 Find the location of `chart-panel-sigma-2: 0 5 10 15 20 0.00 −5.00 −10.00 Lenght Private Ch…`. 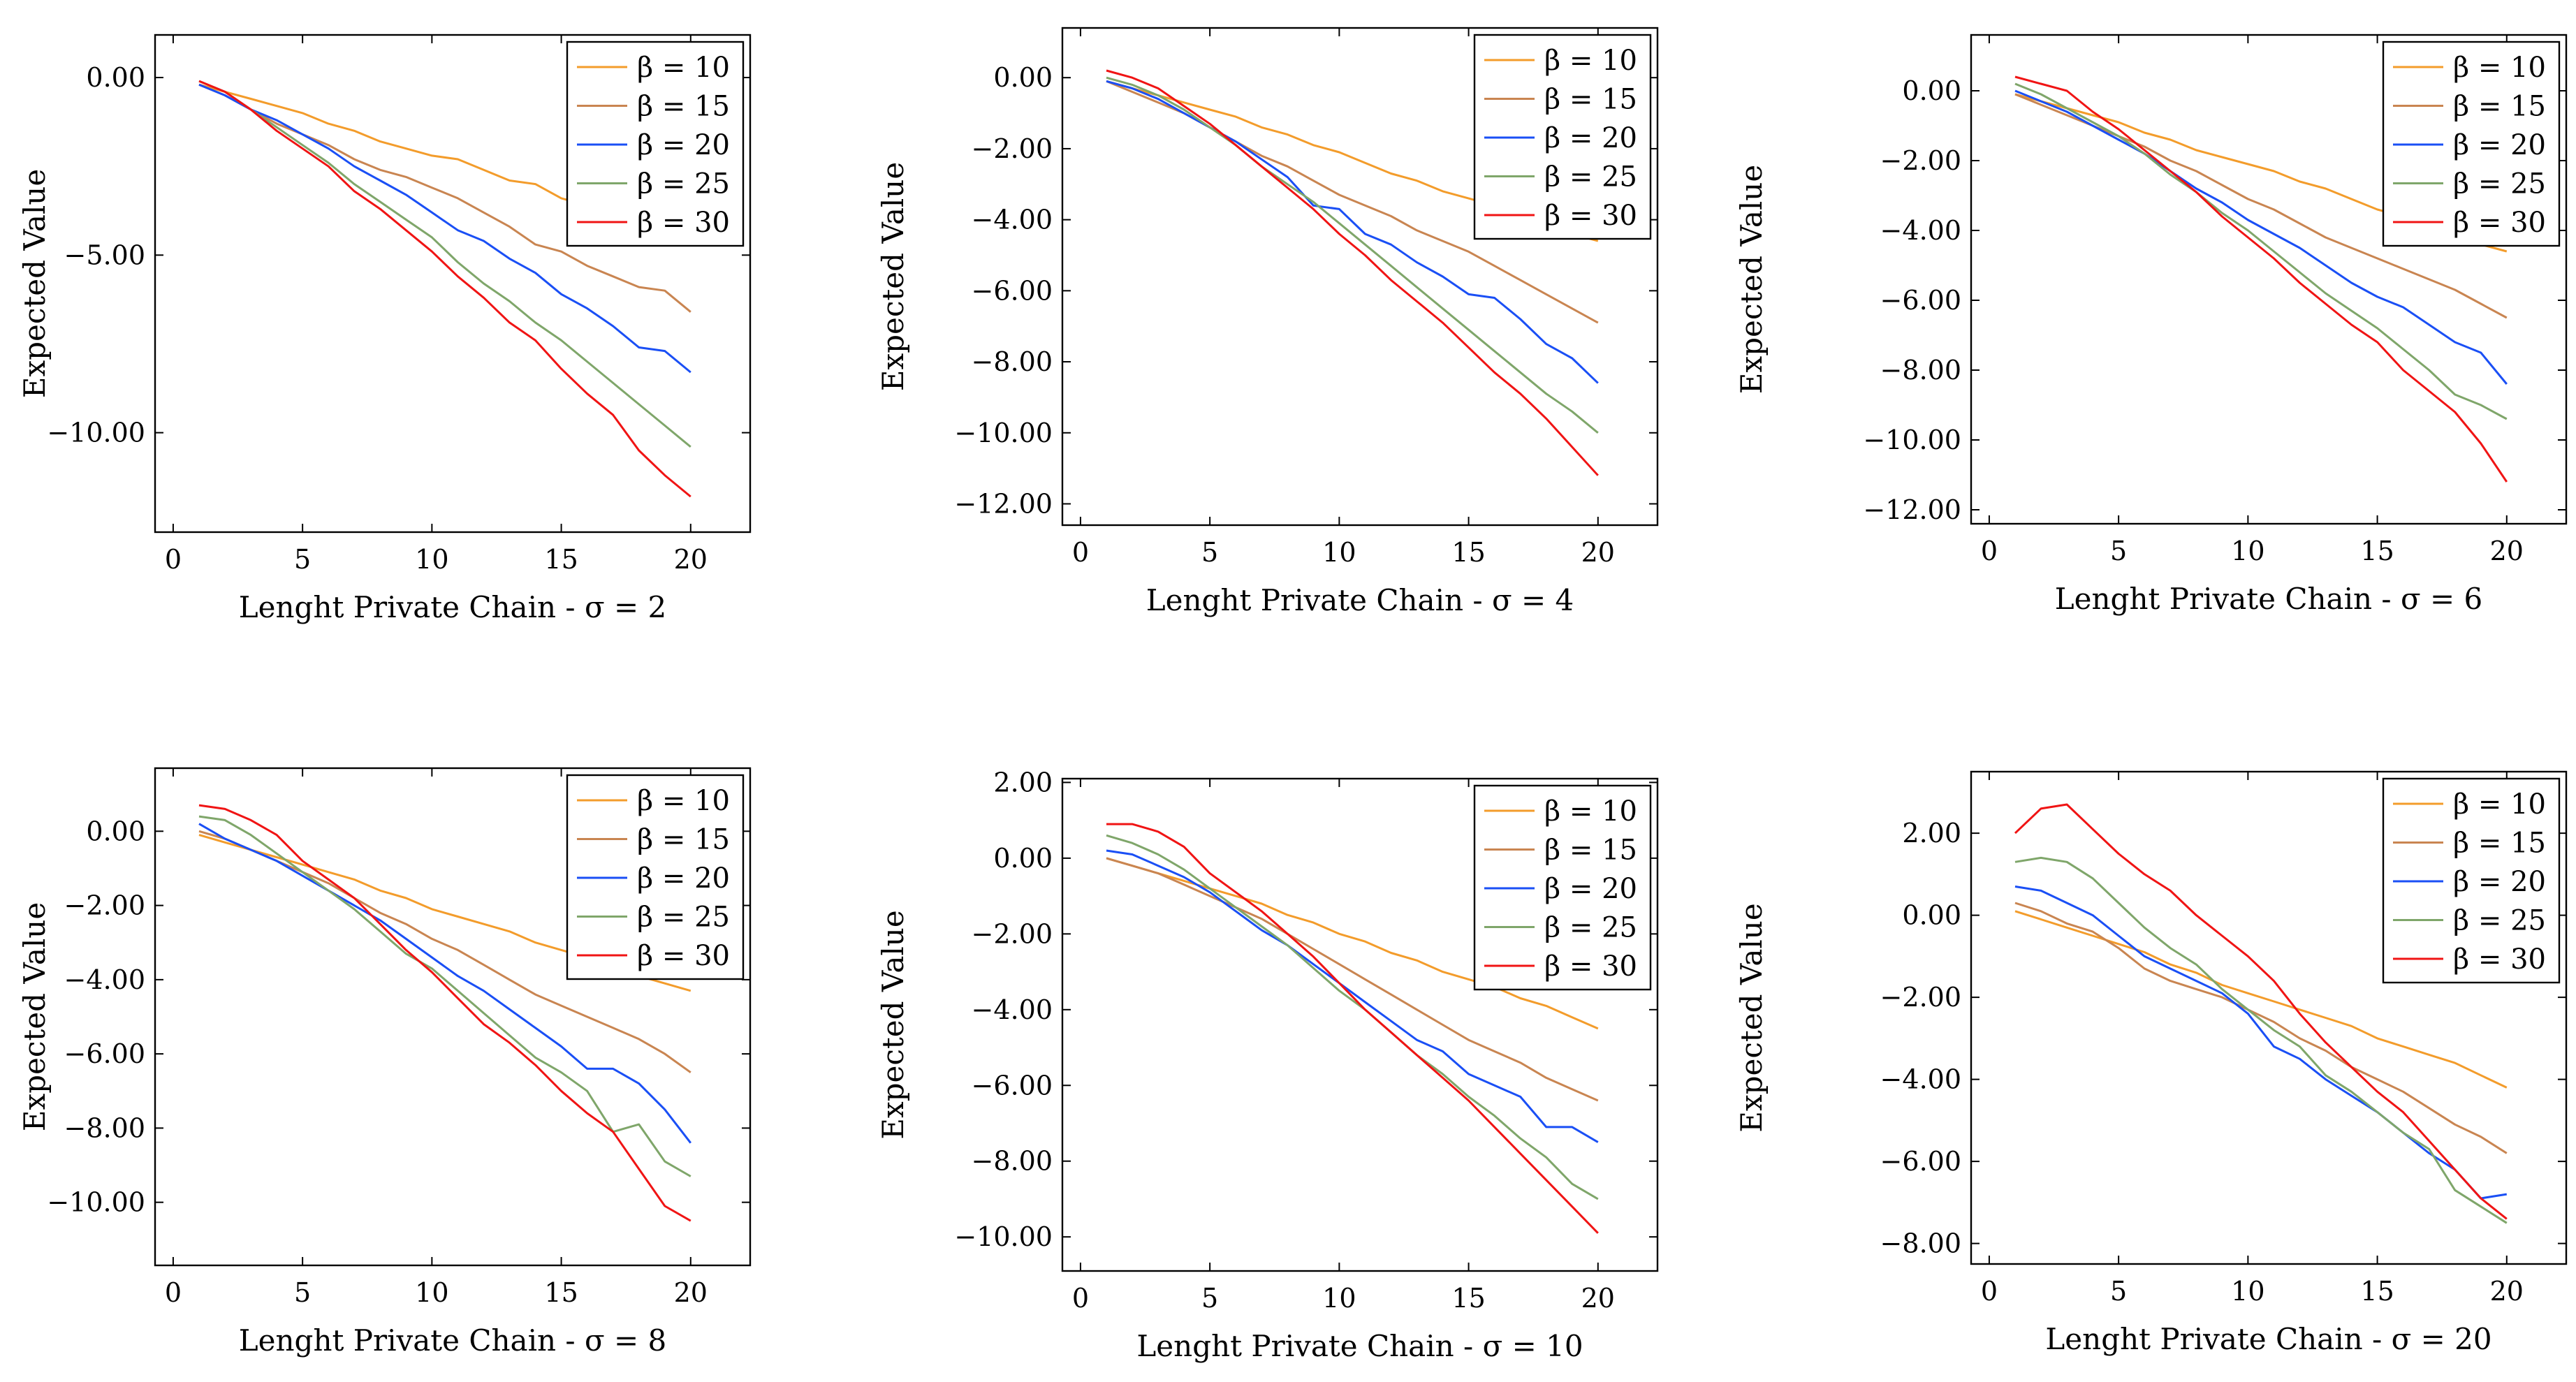

chart-panel-sigma-2: 0 5 10 15 20 0.00 −5.00 −10.00 Lenght Private Ch… is located at coordinates (384, 329).